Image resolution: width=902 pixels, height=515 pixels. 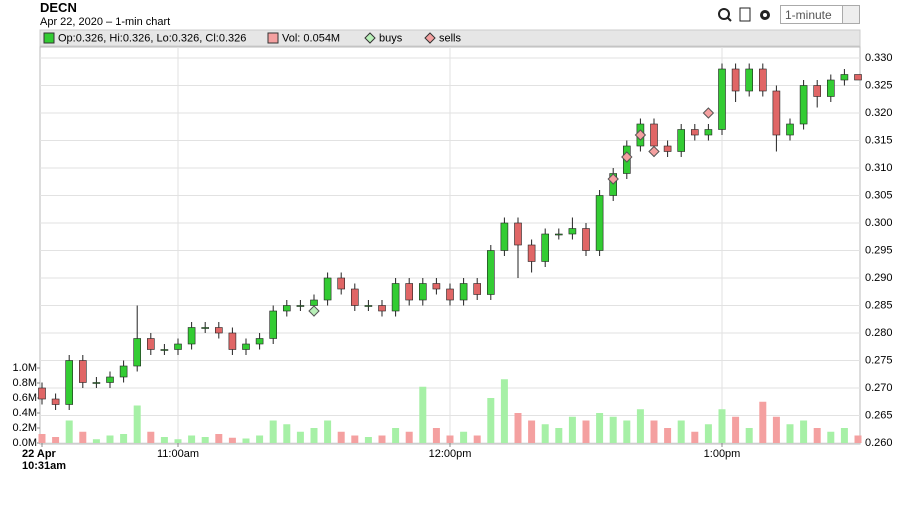 I want to click on y-tick-label: 0.290, so click(x=879, y=278).